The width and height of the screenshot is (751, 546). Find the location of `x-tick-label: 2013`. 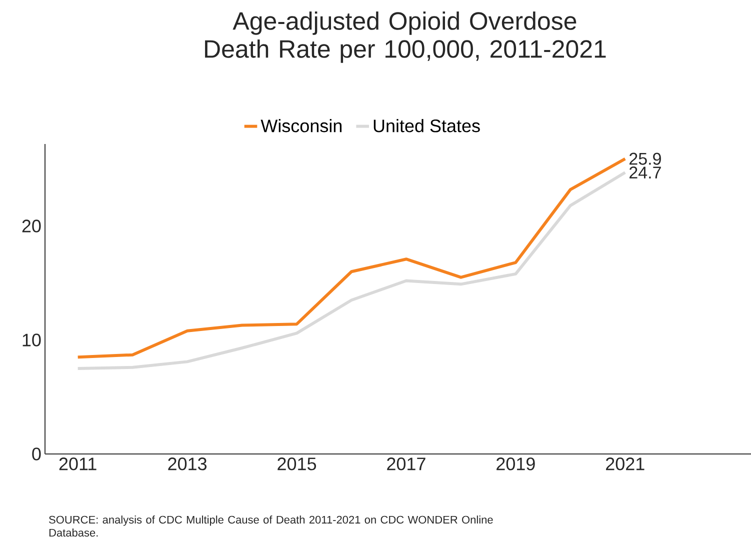

x-tick-label: 2013 is located at coordinates (187, 464).